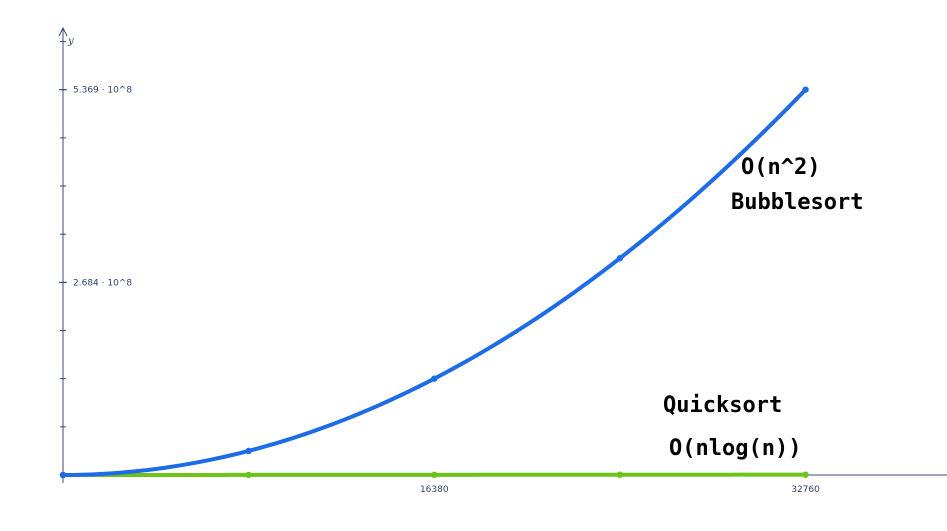 Image resolution: width=947 pixels, height=531 pixels. Describe the element at coordinates (70, 41) in the screenshot. I see `y-axis-label: y` at that location.